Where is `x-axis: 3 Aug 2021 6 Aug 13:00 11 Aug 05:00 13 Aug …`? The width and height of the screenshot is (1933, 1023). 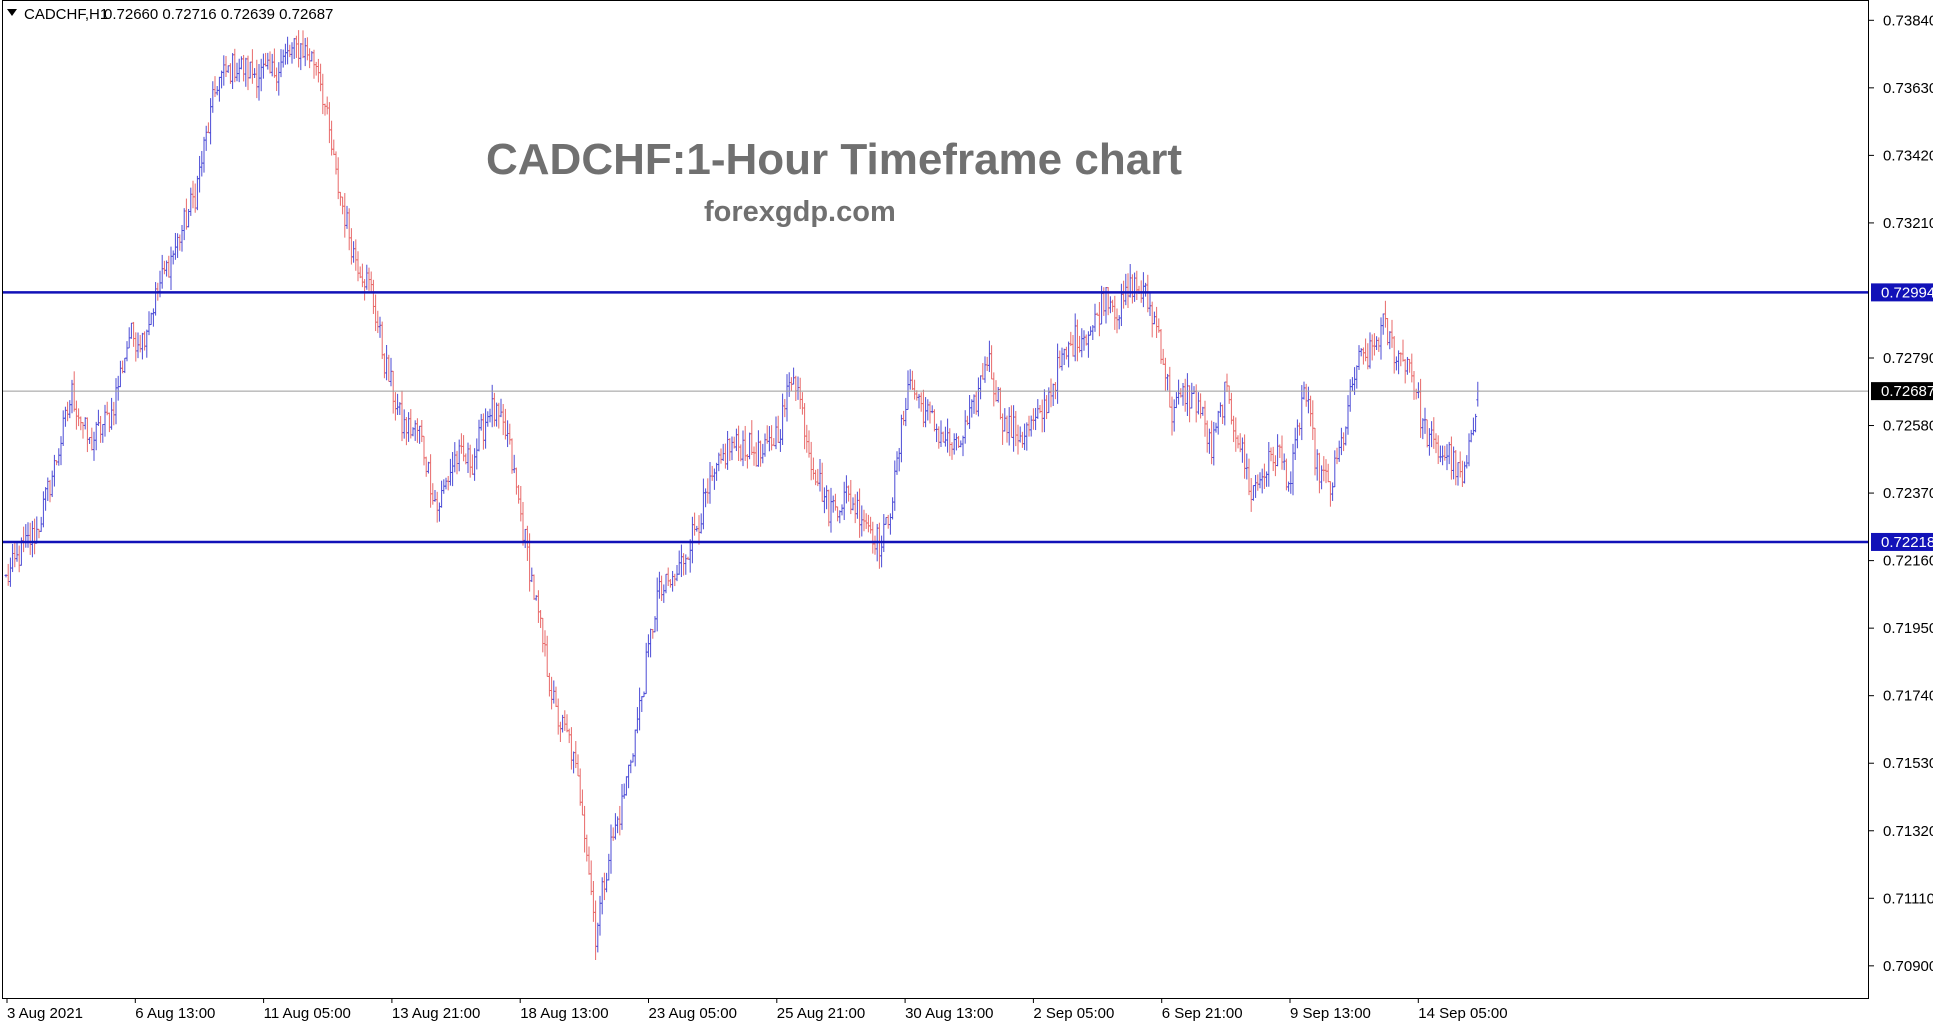
x-axis: 3 Aug 2021 6 Aug 13:00 11 Aug 05:00 13 Aug … is located at coordinates (757, 1010).